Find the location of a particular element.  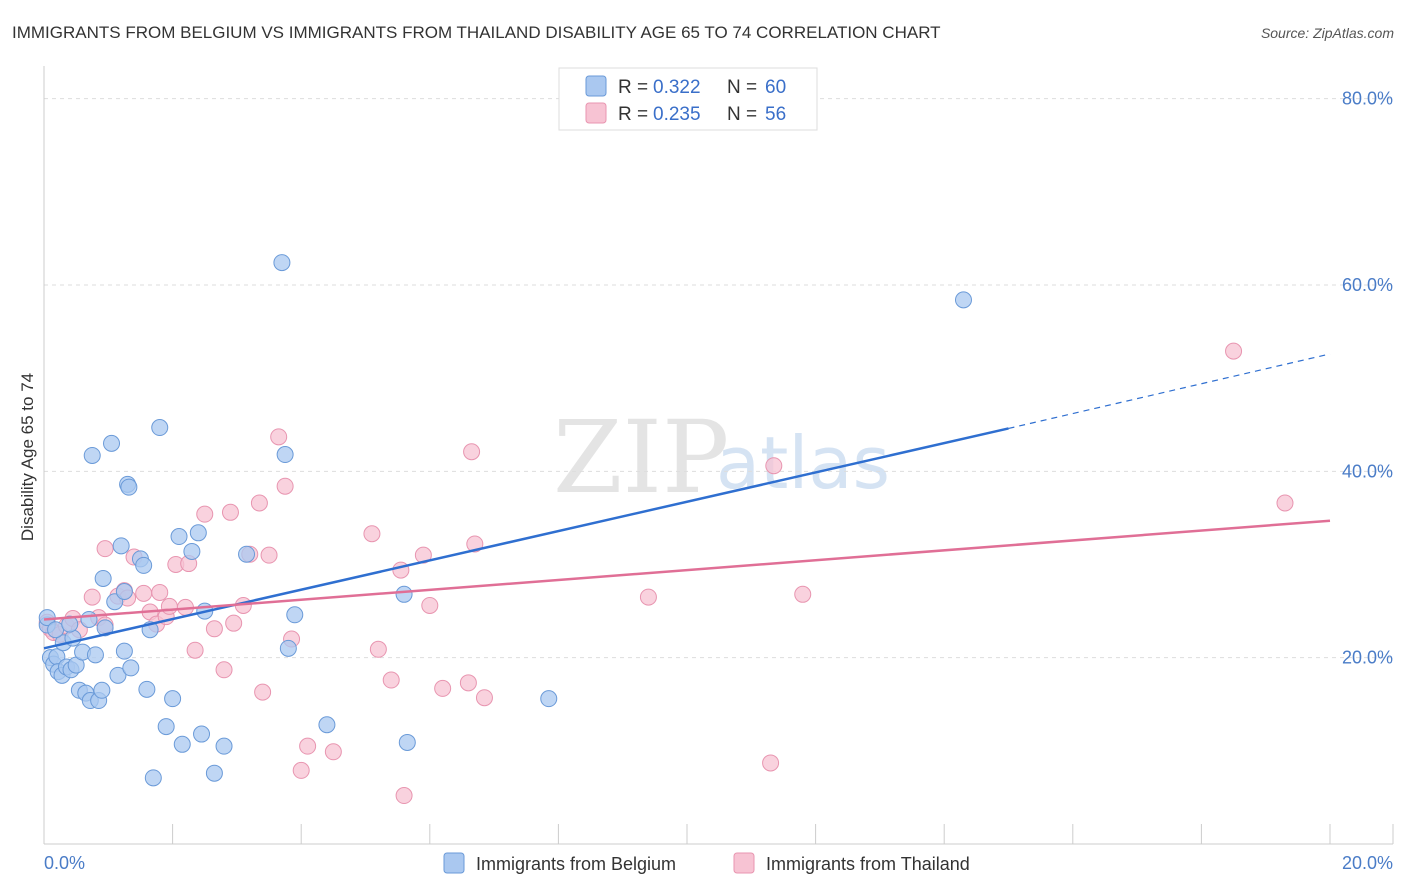

legend-n-value-belgium: 60 is located at coordinates (775, 87).